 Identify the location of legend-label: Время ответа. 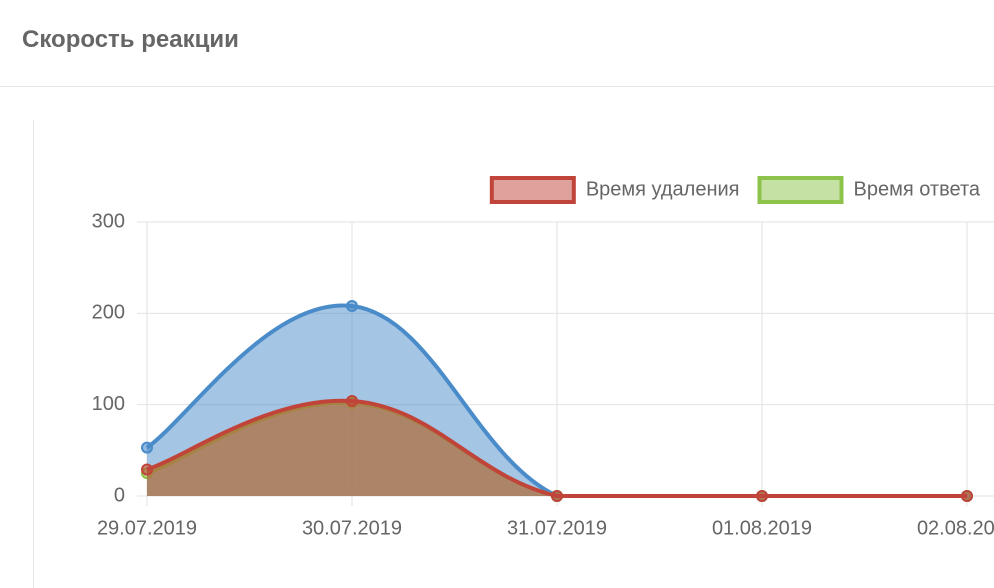
(917, 189).